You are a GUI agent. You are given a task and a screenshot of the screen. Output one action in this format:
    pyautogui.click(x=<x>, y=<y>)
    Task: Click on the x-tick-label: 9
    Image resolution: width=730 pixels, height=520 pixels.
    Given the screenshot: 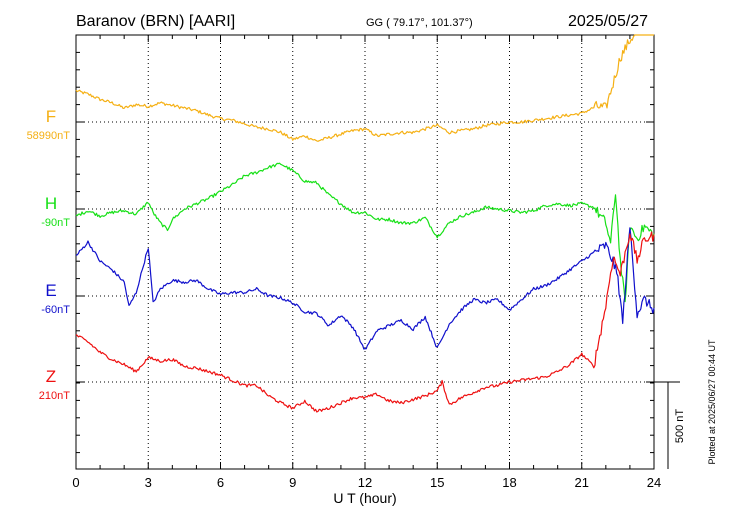 What is the action you would take?
    pyautogui.click(x=292, y=482)
    